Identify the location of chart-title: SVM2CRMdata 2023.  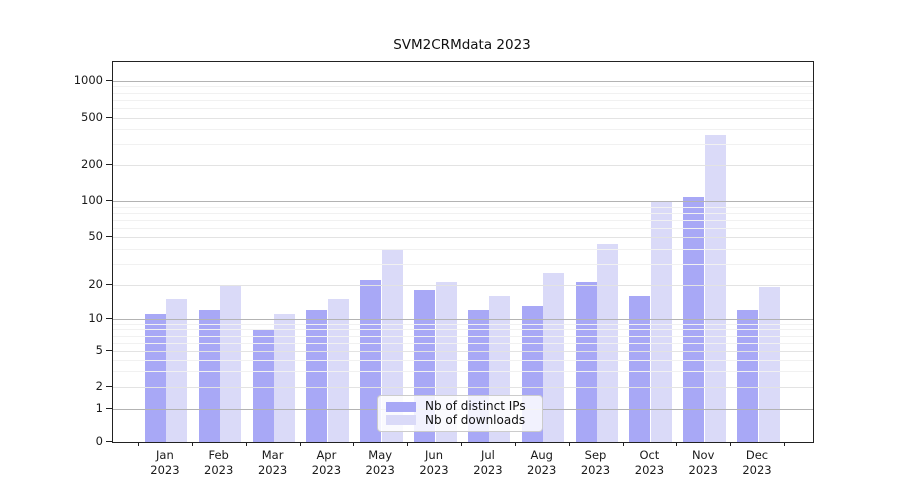
(462, 45).